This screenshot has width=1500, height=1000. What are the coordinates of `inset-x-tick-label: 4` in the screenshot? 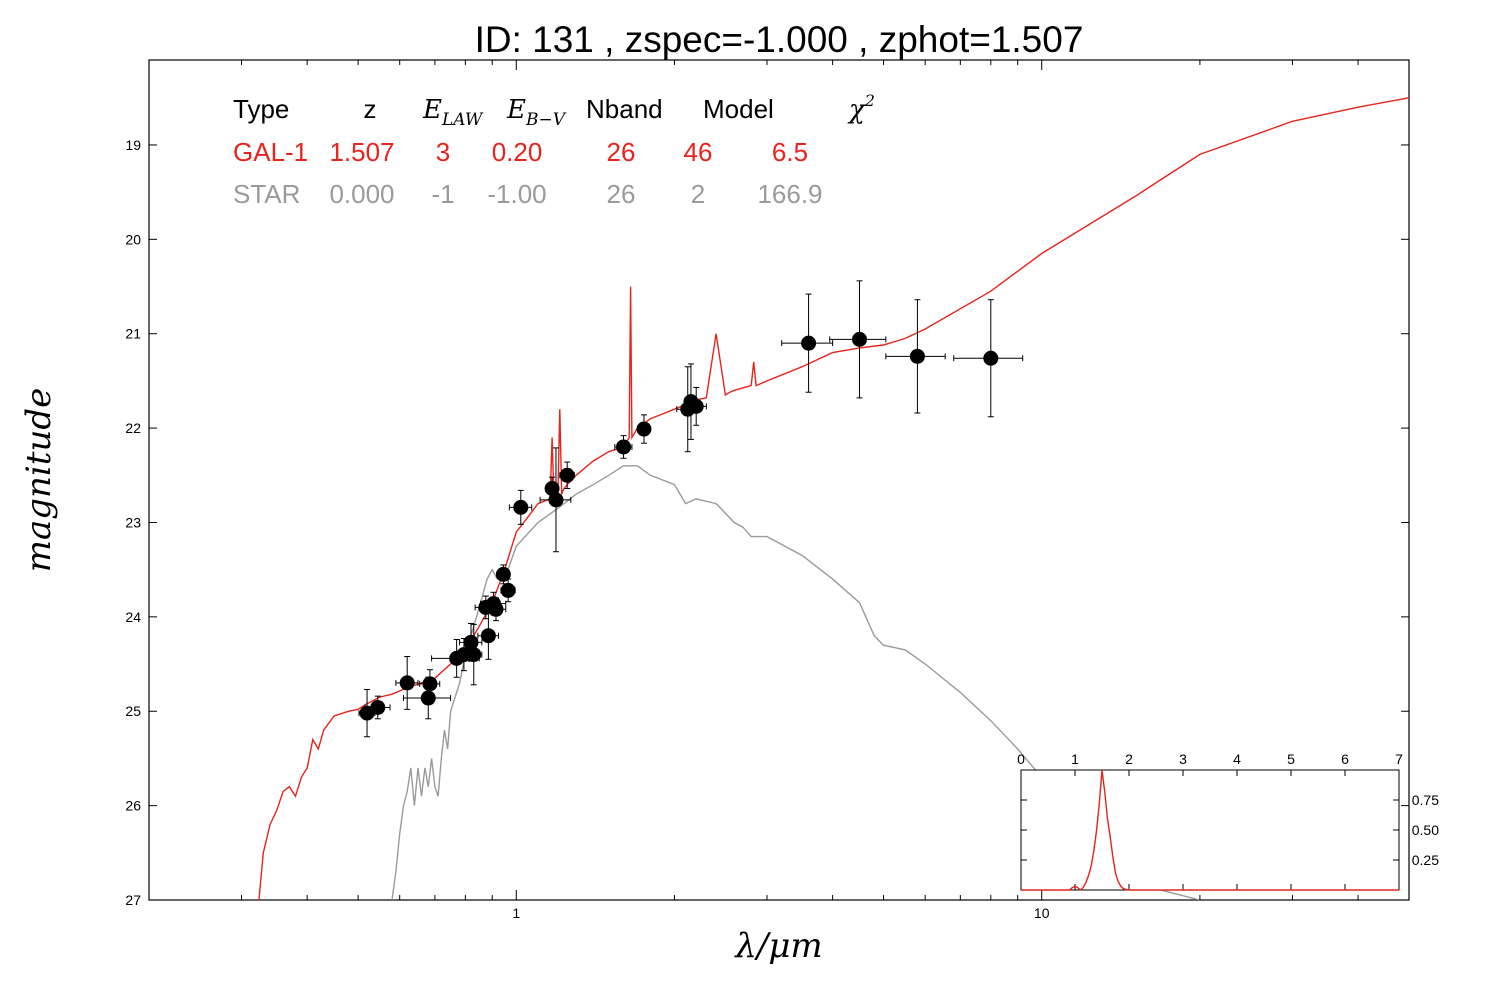 It's located at (1237, 759).